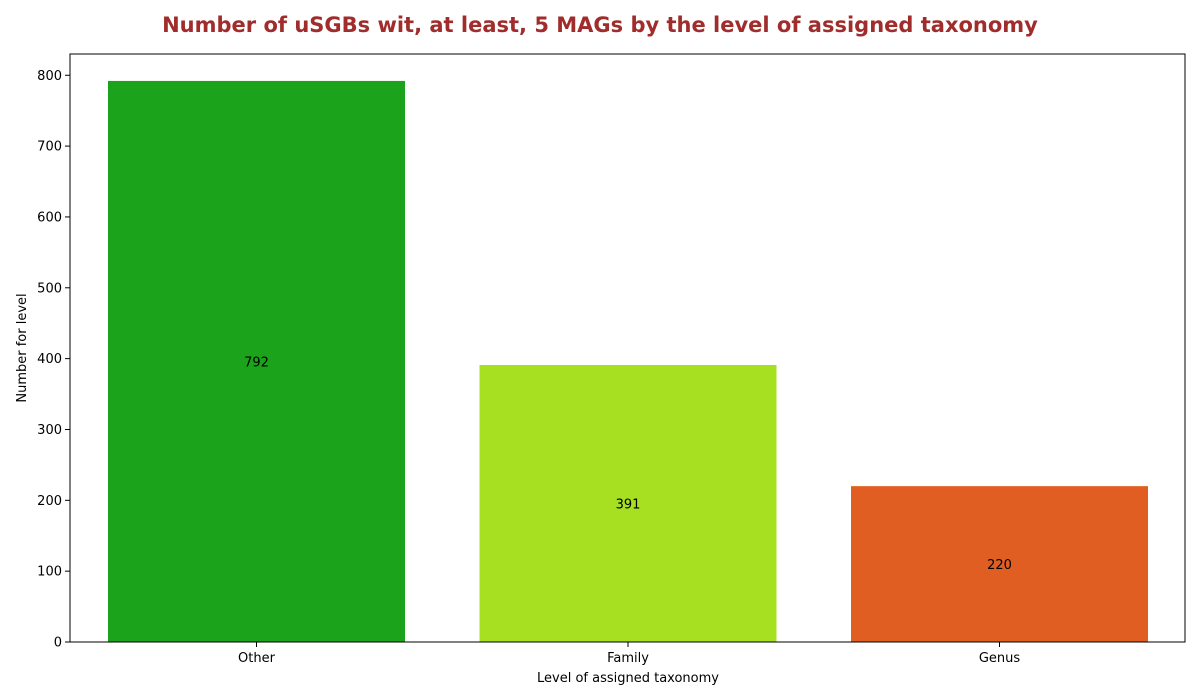 The height and width of the screenshot is (700, 1200). I want to click on y-tick-label: 0, so click(58, 643).